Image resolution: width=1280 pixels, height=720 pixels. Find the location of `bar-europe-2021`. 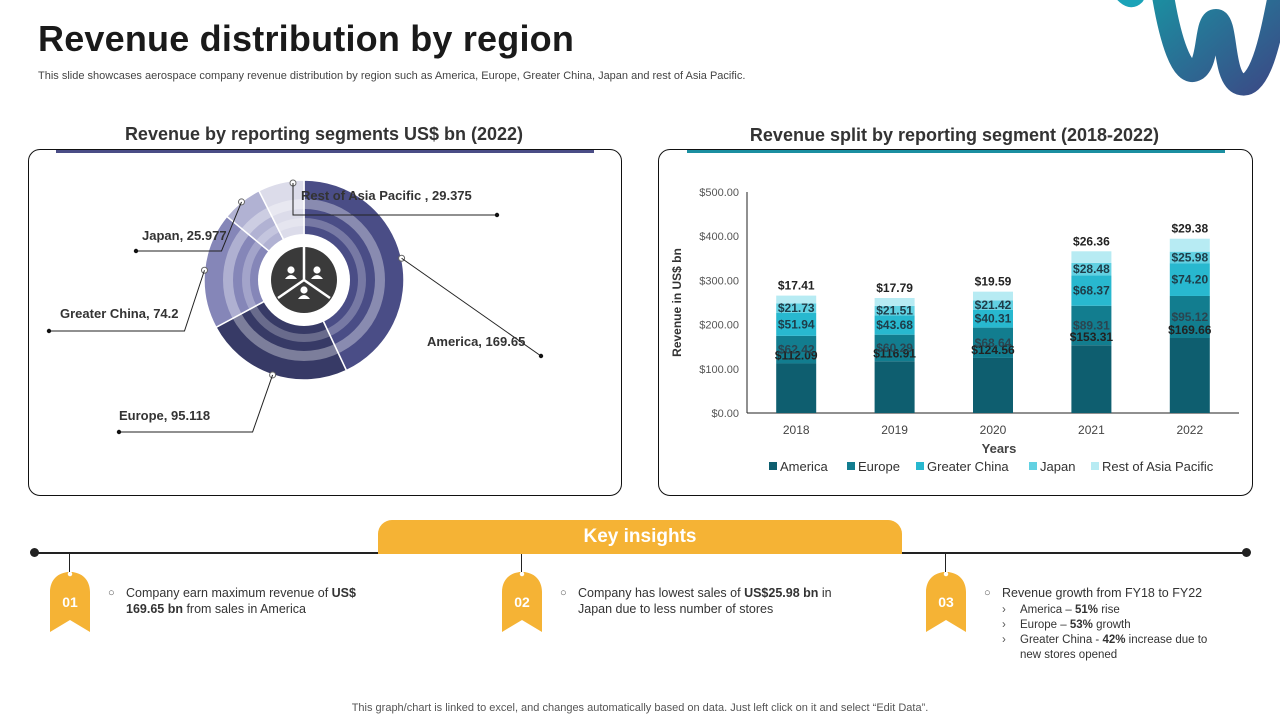

bar-europe-2021 is located at coordinates (1091, 325).